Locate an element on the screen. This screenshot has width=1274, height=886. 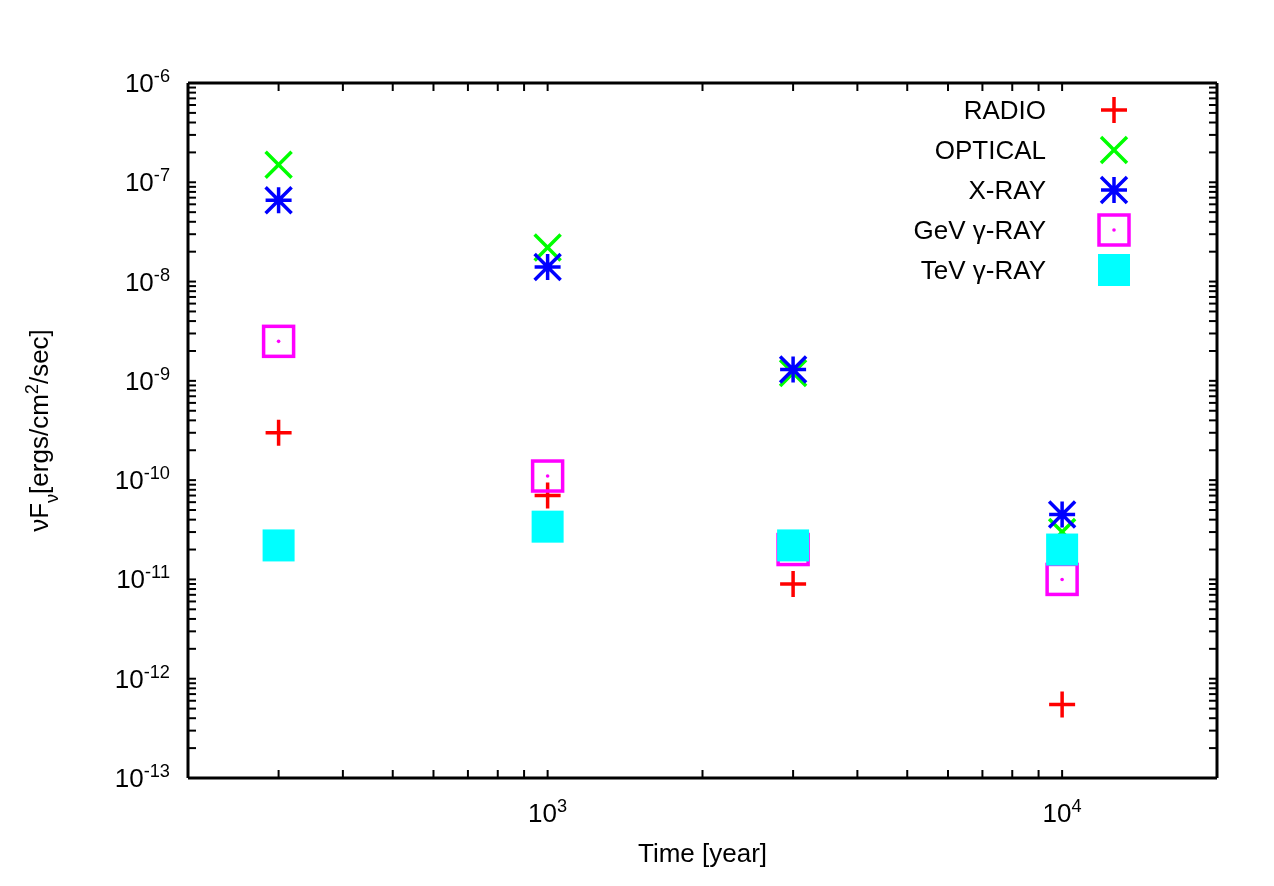
y-tick-label: 10$^{-9}$ is located at coordinates (147, 379).